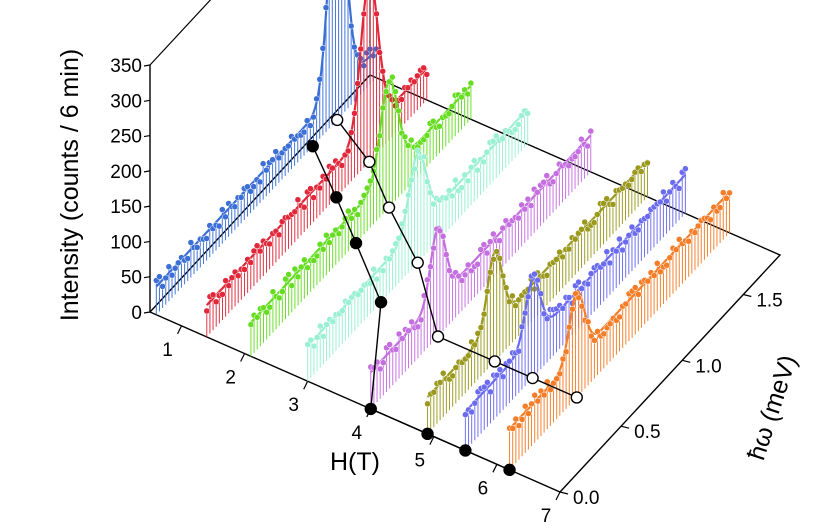 The image size is (830, 530). I want to click on z-tick-label: 50, so click(131, 278).